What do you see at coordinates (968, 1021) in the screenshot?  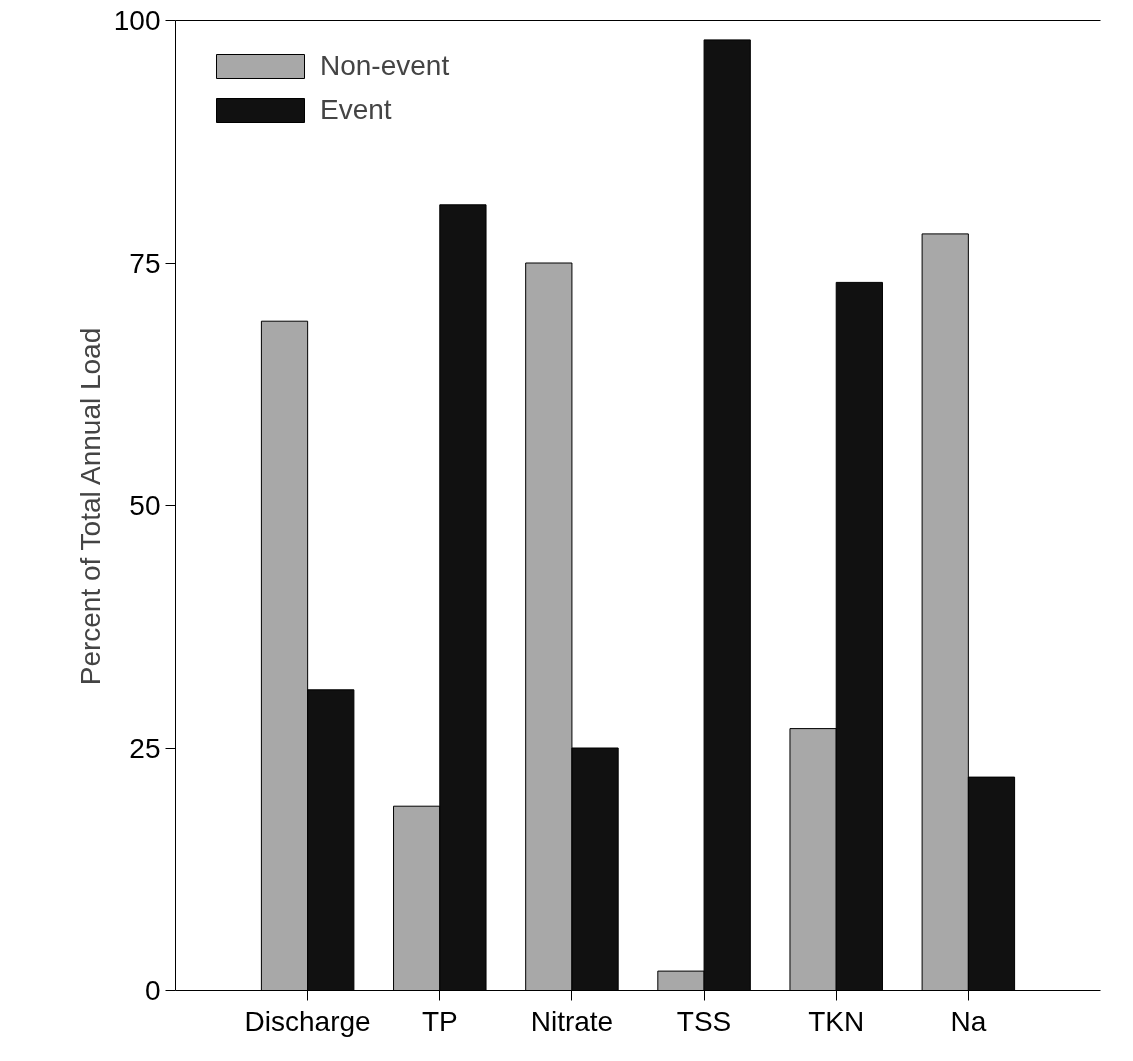 I see `x-tick-label: Na` at bounding box center [968, 1021].